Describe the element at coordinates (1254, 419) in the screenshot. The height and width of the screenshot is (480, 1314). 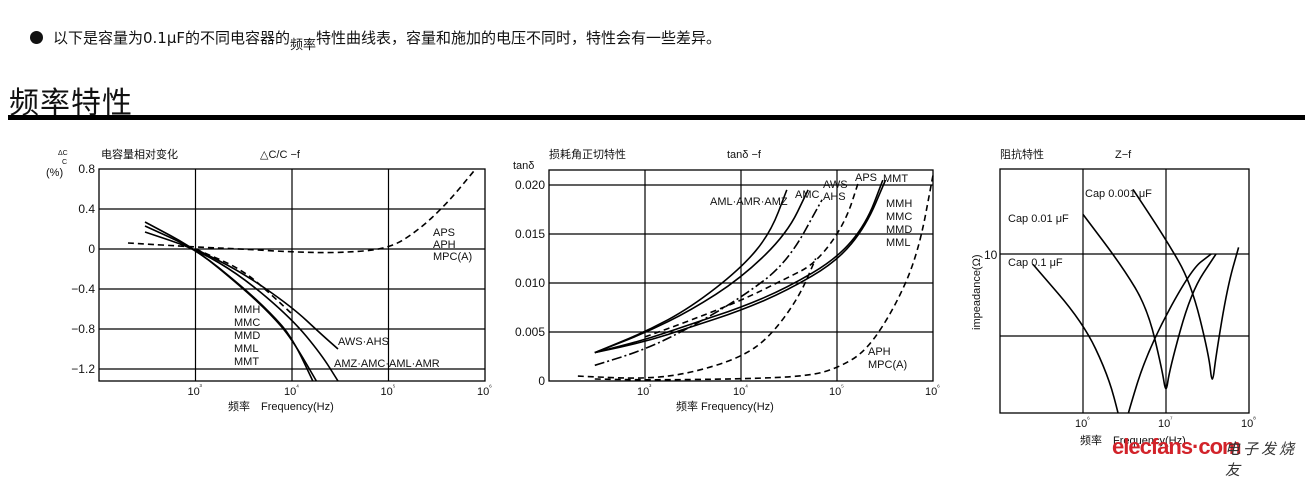
I see `x-tick-exponent: ⁸` at that location.